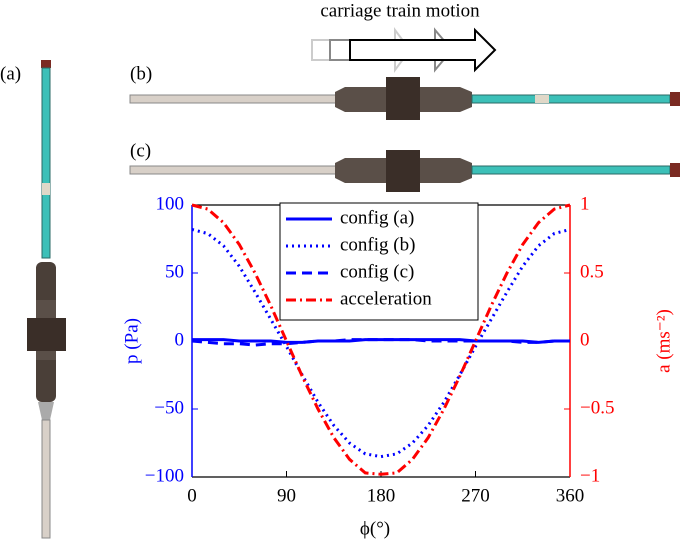  I want to click on x-tick-label: 180, so click(381, 495).